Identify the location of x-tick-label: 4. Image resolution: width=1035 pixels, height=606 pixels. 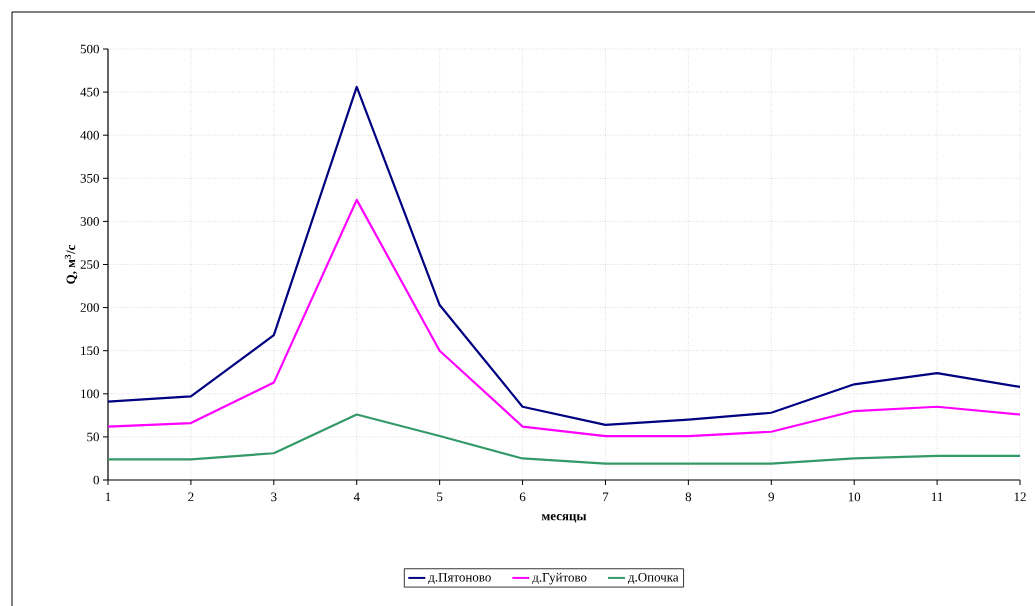
(356, 497).